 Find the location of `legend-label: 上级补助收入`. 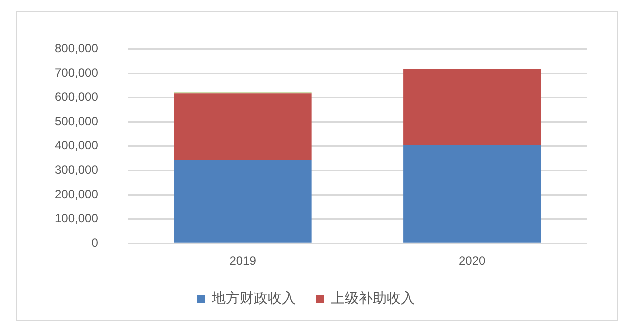

legend-label: 上级补助收入 is located at coordinates (373, 298).